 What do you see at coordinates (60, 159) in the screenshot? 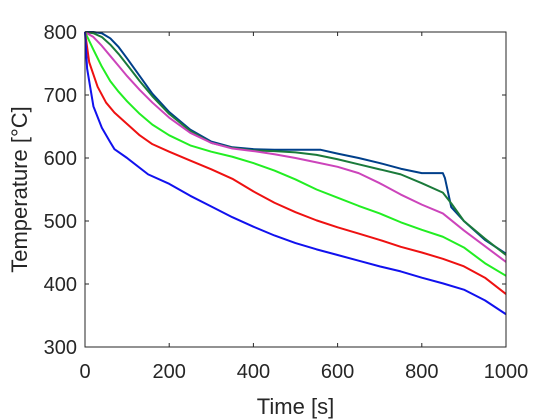
I see `y-tick-label-600: 600` at bounding box center [60, 159].